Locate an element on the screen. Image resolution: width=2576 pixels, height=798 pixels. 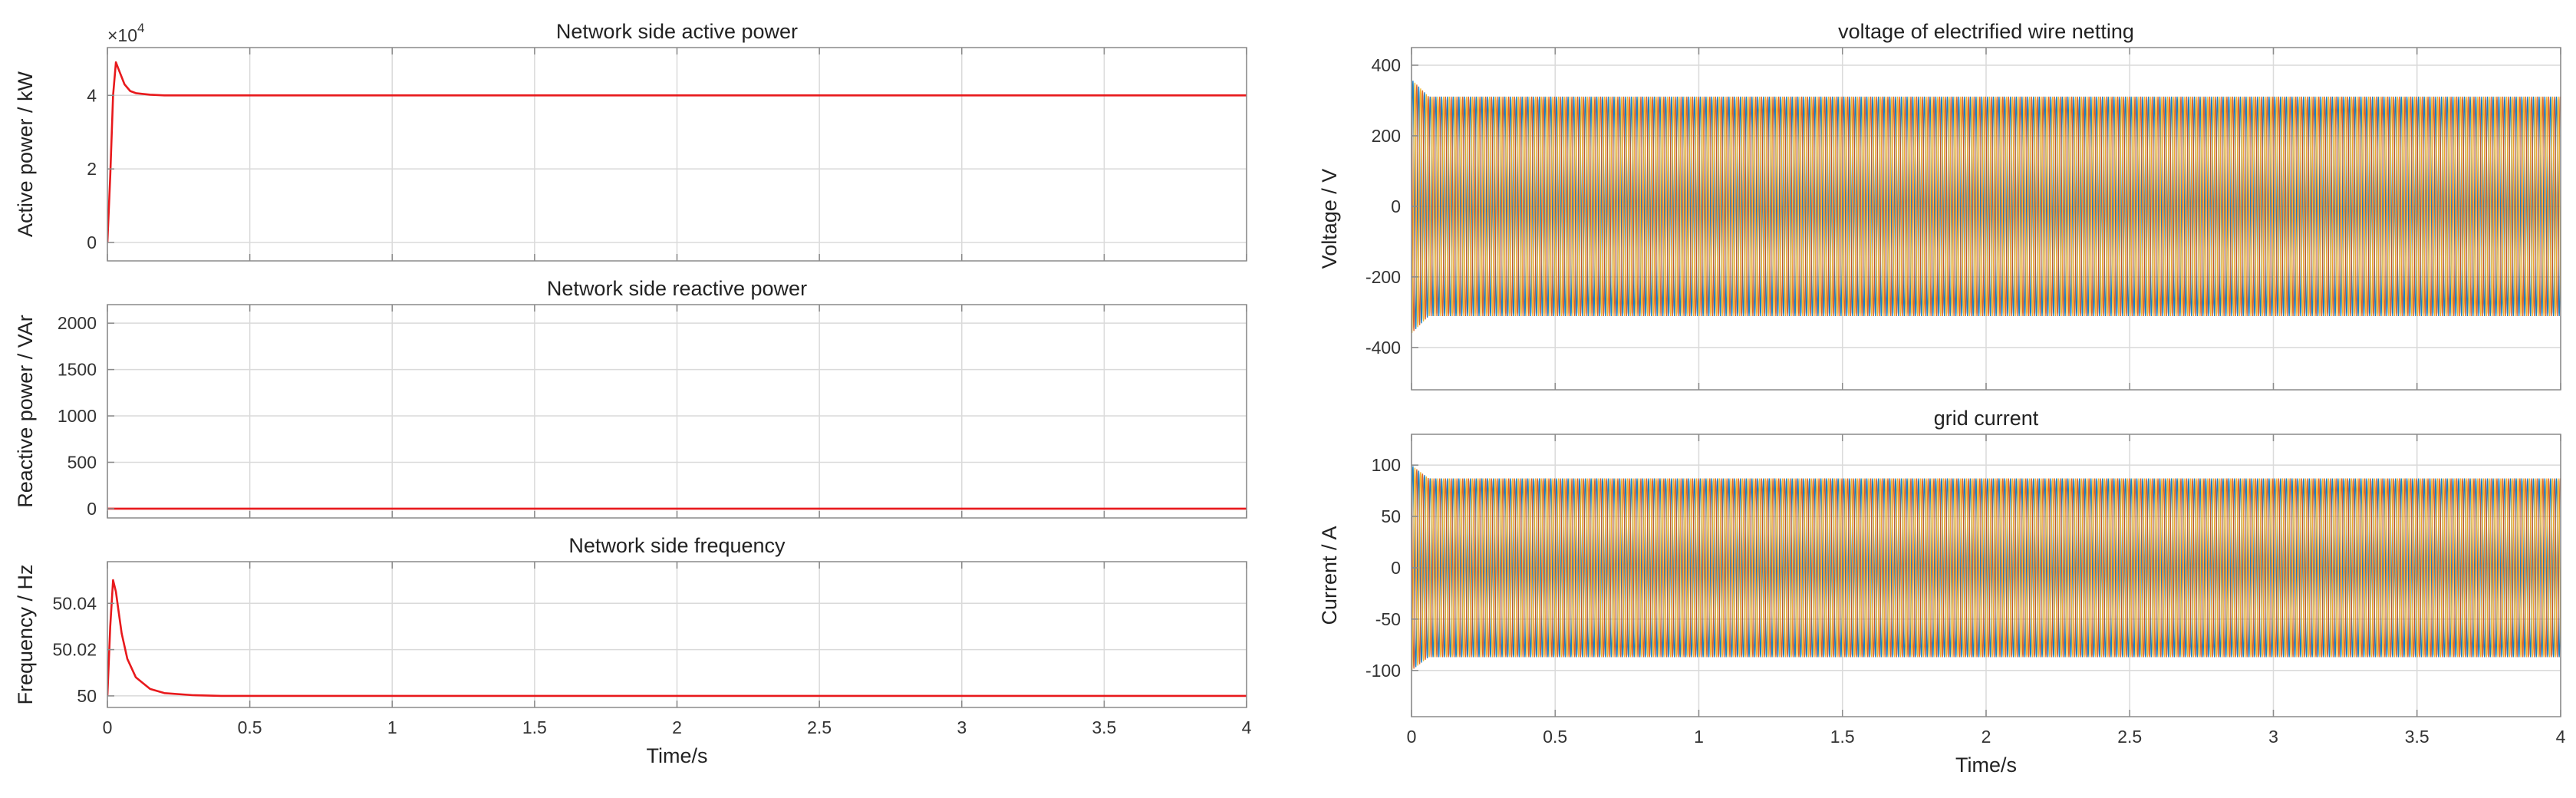
current-y-tick-label: 0 is located at coordinates (1396, 568).